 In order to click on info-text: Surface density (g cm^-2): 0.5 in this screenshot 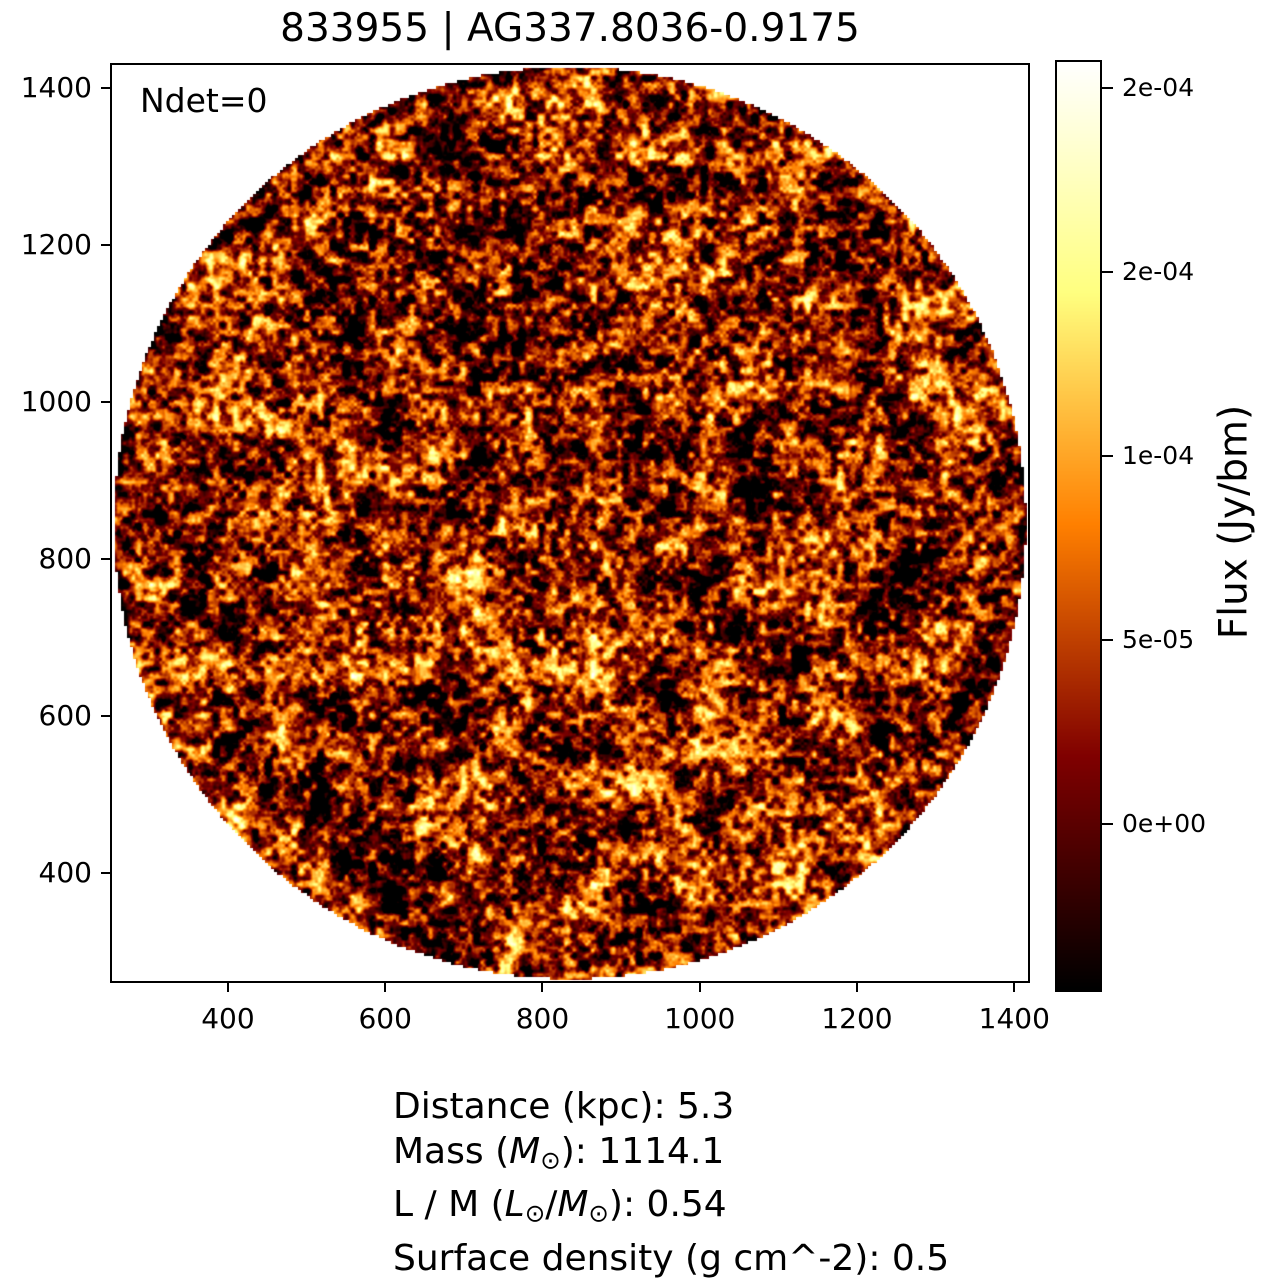, I will do `click(671, 1258)`.